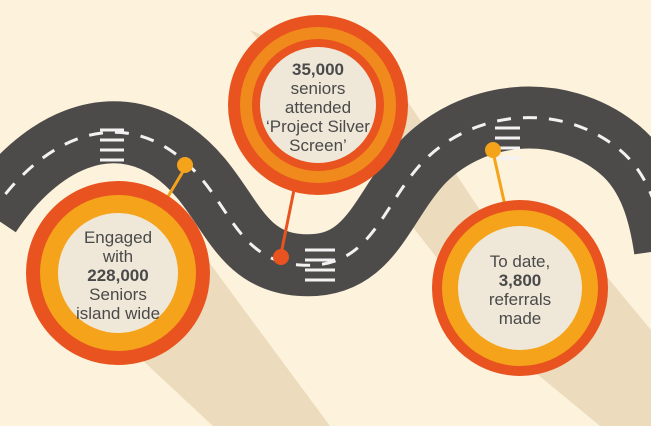 This screenshot has height=426, width=651. Describe the element at coordinates (318, 126) in the screenshot. I see `milestone-top-line-4: ‘Project Silver` at that location.